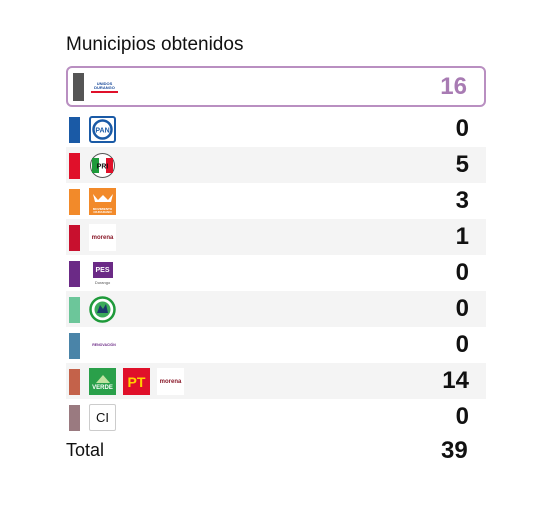  I want to click on pri-logo: PRI, so click(102, 165).